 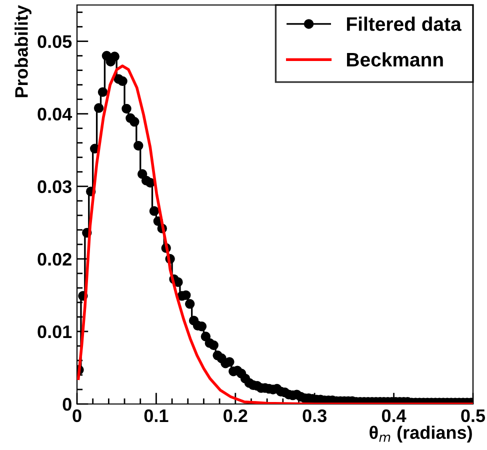 What do you see at coordinates (156, 415) in the screenshot?
I see `x-tick-label: 0.1` at bounding box center [156, 415].